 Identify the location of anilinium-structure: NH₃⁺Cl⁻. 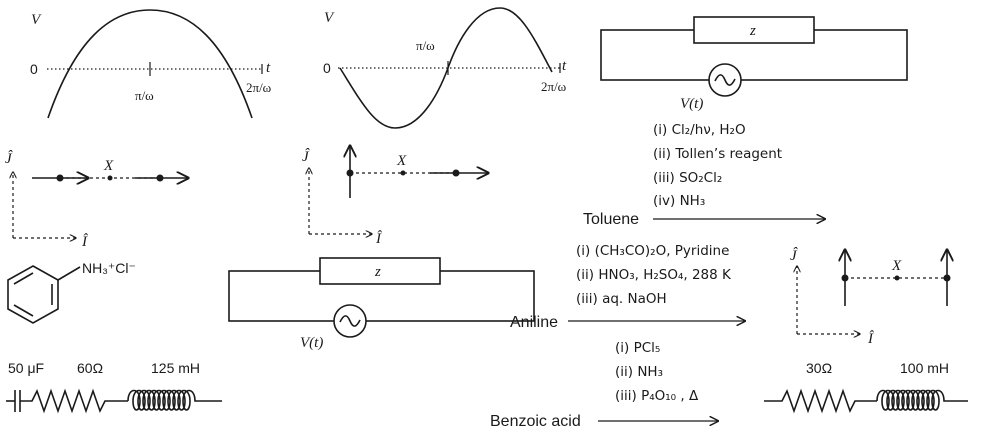
(71, 292).